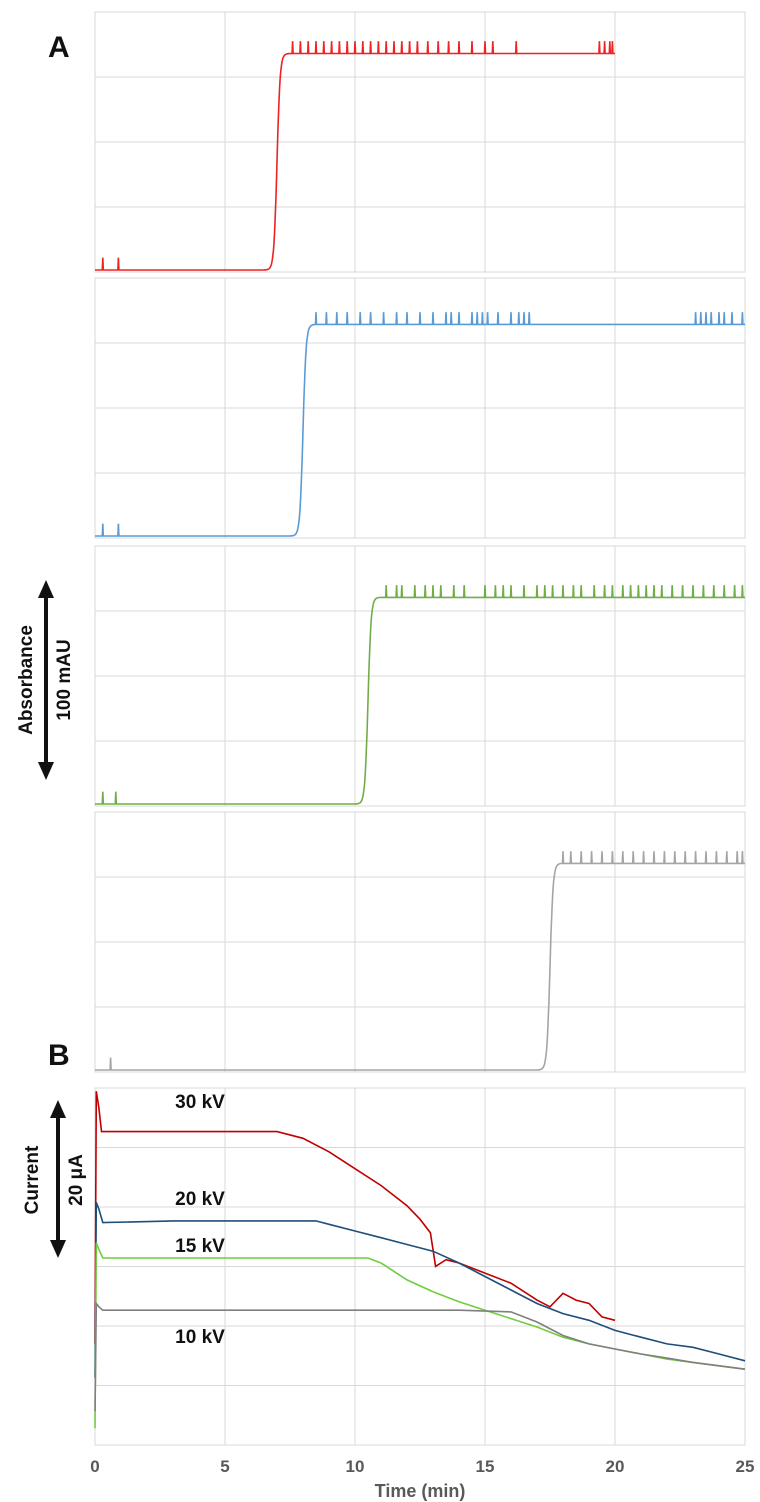  Describe the element at coordinates (420, 1356) in the screenshot. I see `current-trace-10-kv` at that location.